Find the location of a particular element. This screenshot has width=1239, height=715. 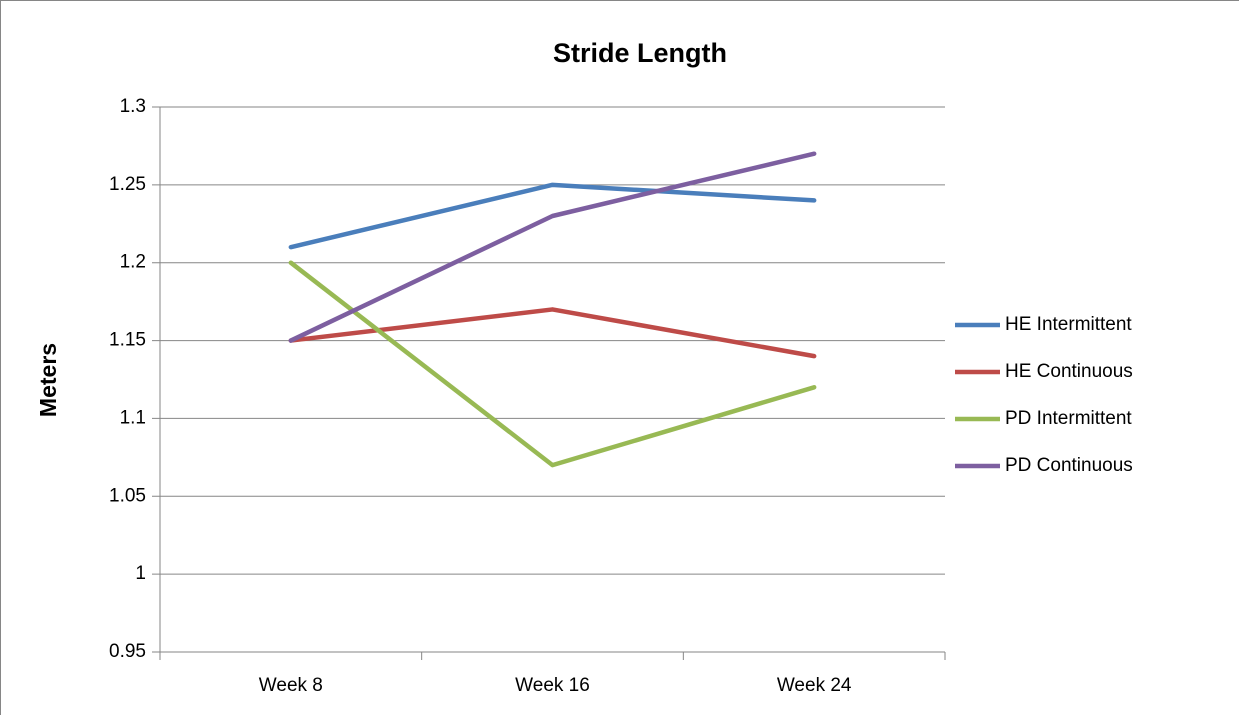

legend-label: PD Continuous is located at coordinates (1069, 465).